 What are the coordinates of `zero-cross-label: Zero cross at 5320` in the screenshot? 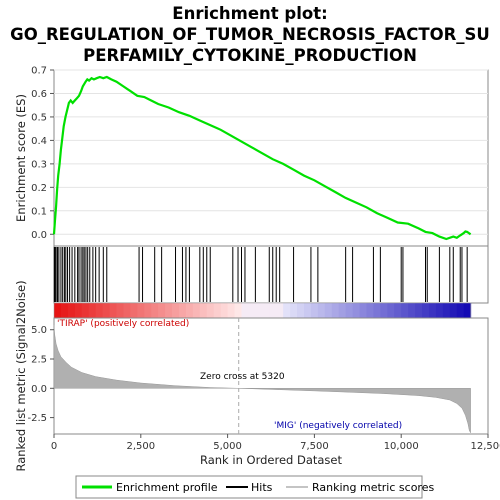 It's located at (242, 377).